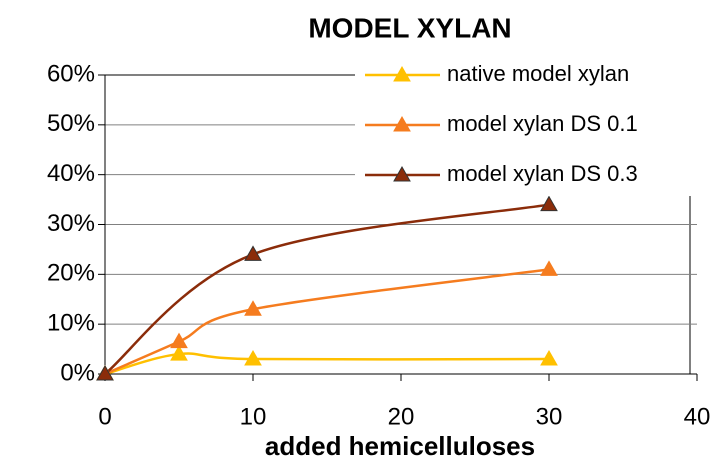  I want to click on y-tick-label: 40%, so click(71, 173).